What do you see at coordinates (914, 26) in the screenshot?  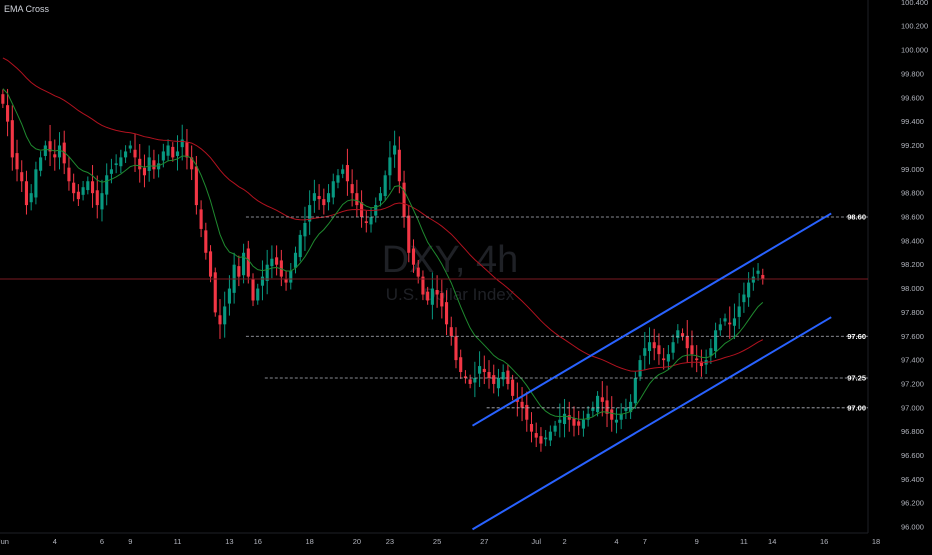 I see `price-tick-label: 100.200` at bounding box center [914, 26].